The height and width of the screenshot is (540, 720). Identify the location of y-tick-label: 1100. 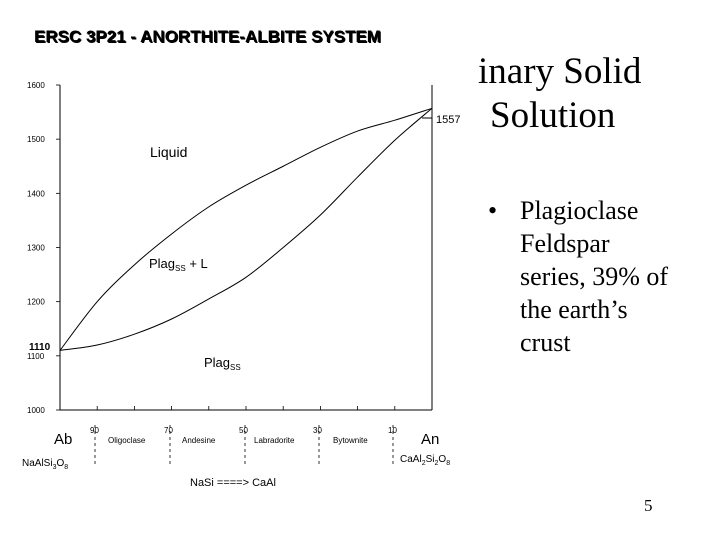
(36, 356).